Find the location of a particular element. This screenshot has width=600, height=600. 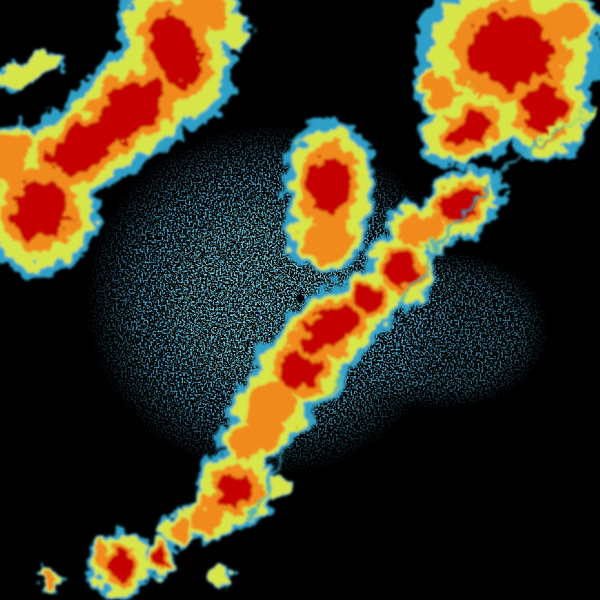

radar-site is located at coordinates (300, 298).